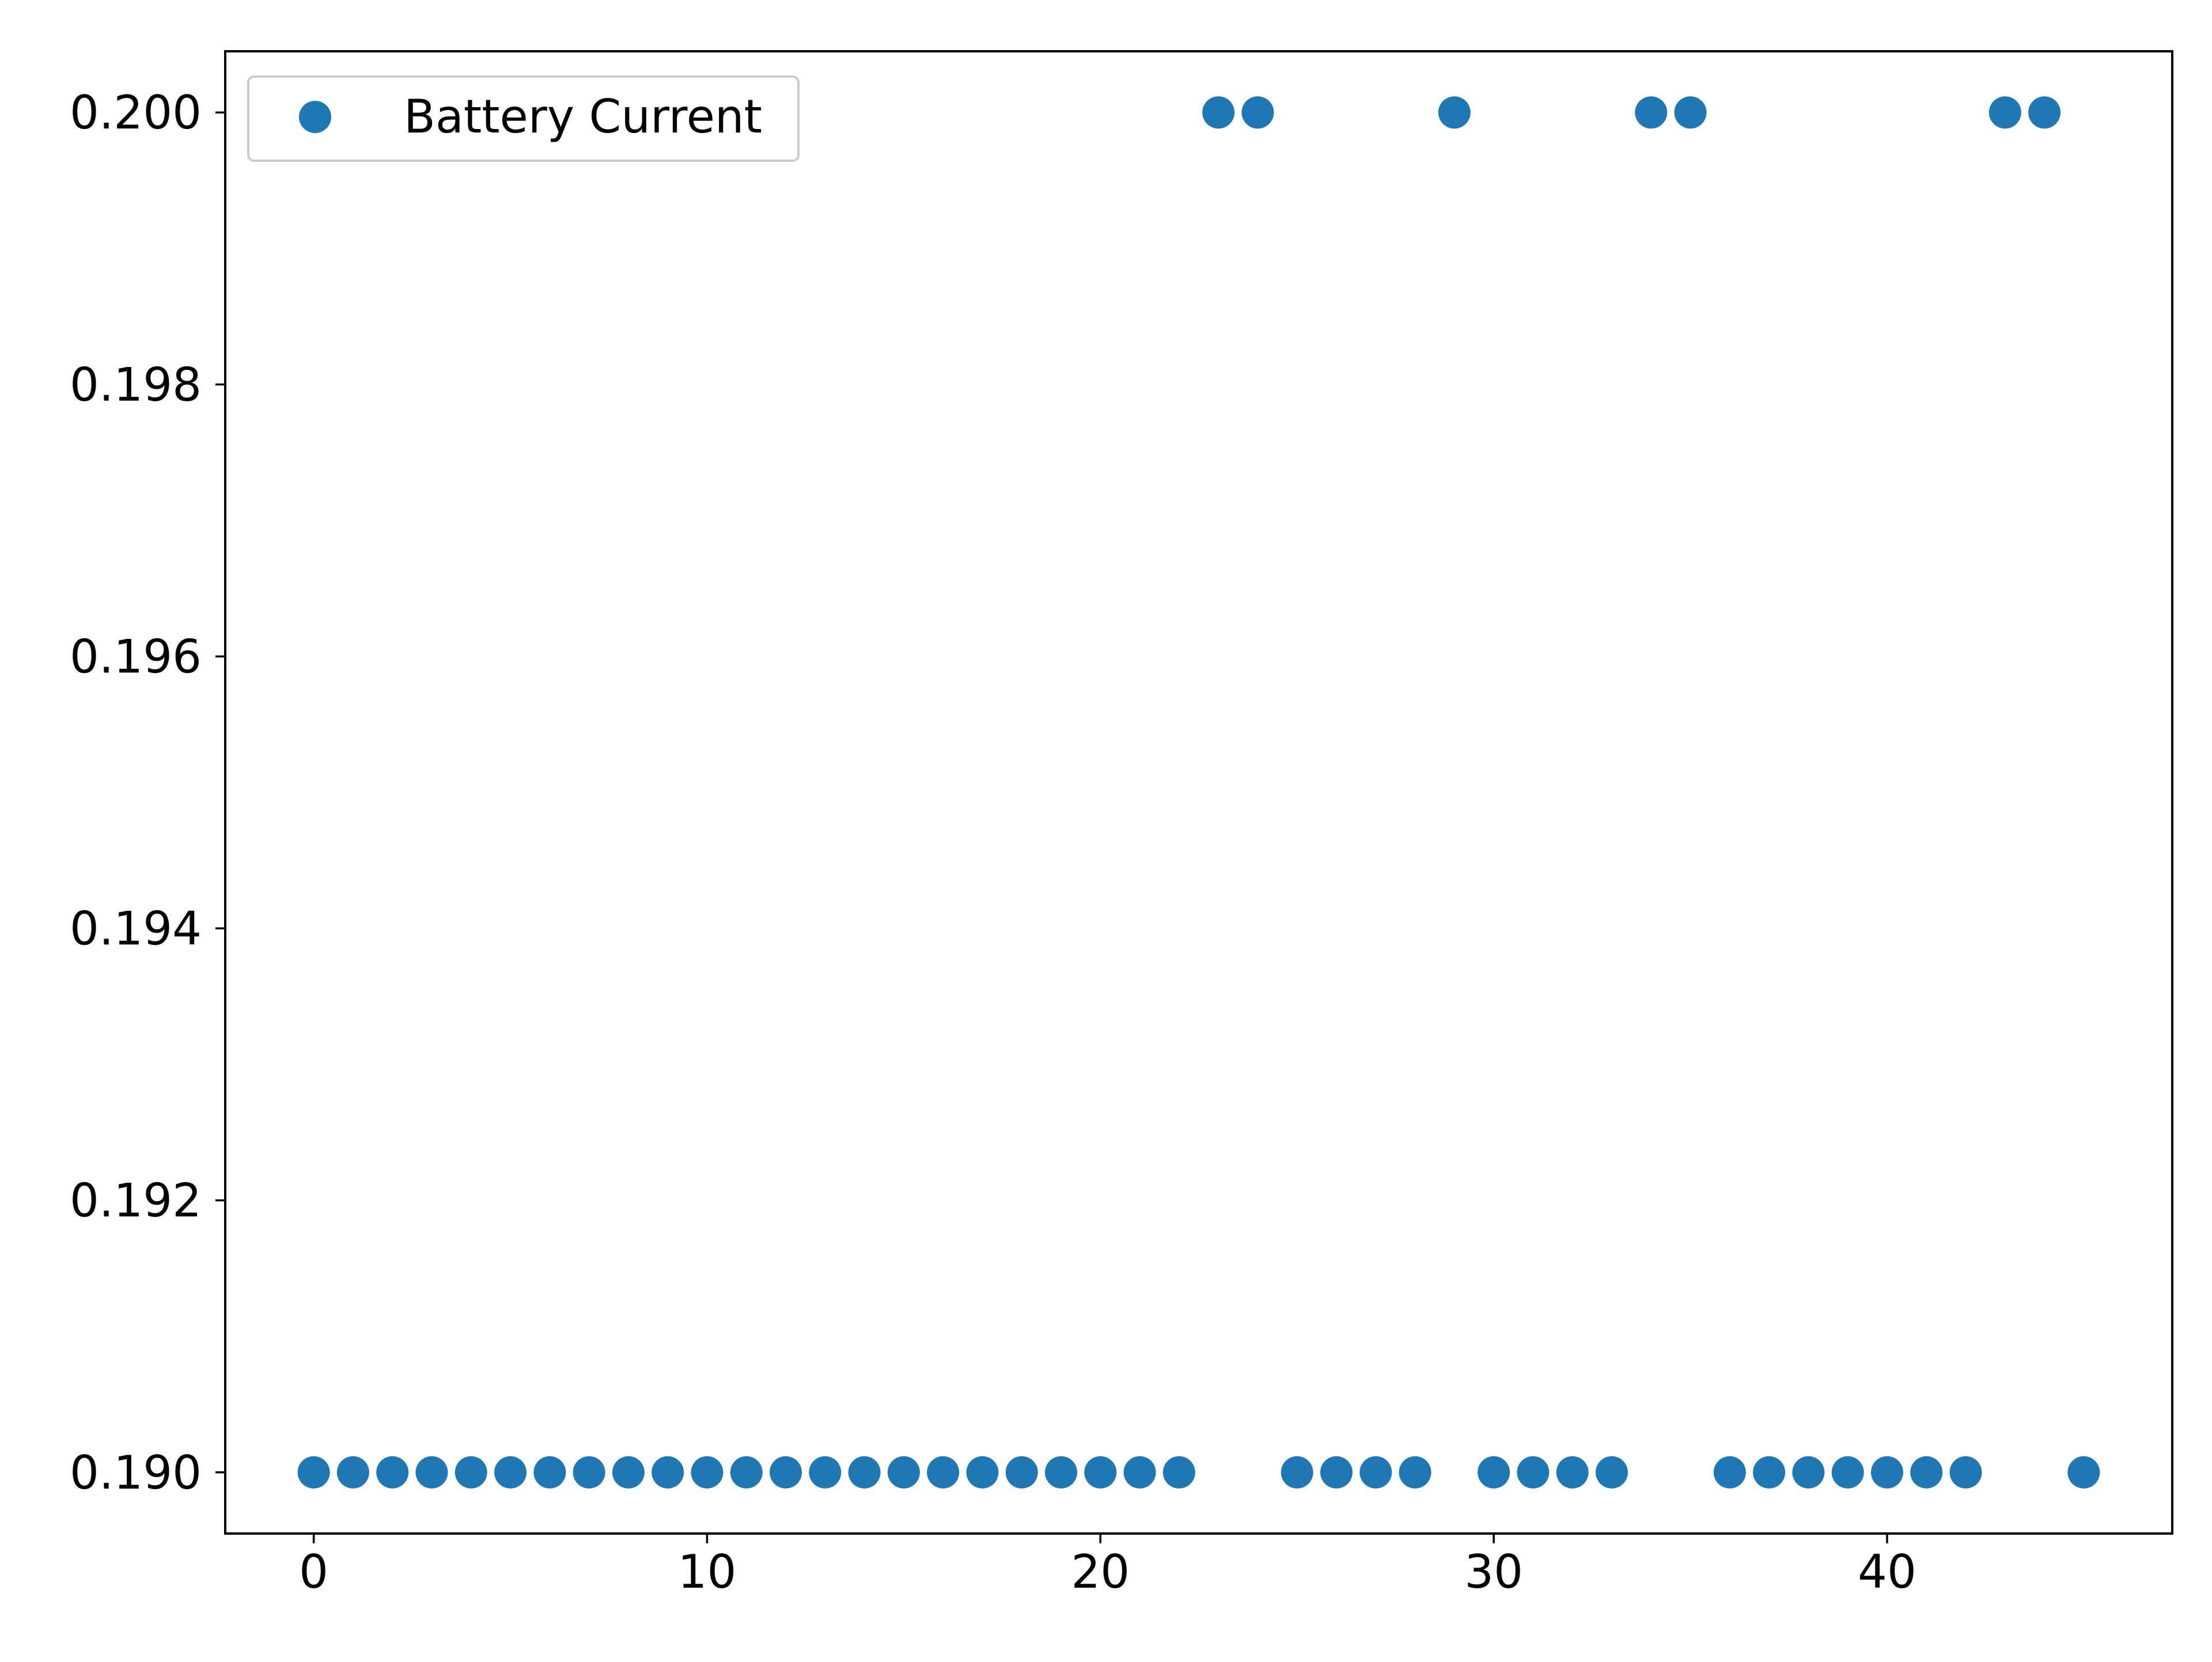 The height and width of the screenshot is (1662, 2212). I want to click on y-tick-label: 0.194, so click(136, 929).